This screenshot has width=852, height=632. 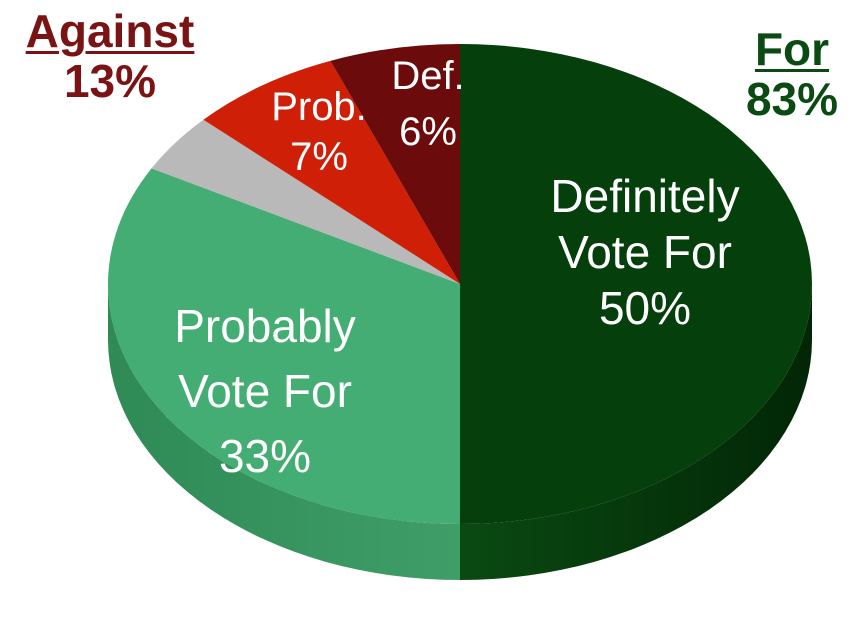 I want to click on slice-label-line: Prob., so click(x=319, y=107).